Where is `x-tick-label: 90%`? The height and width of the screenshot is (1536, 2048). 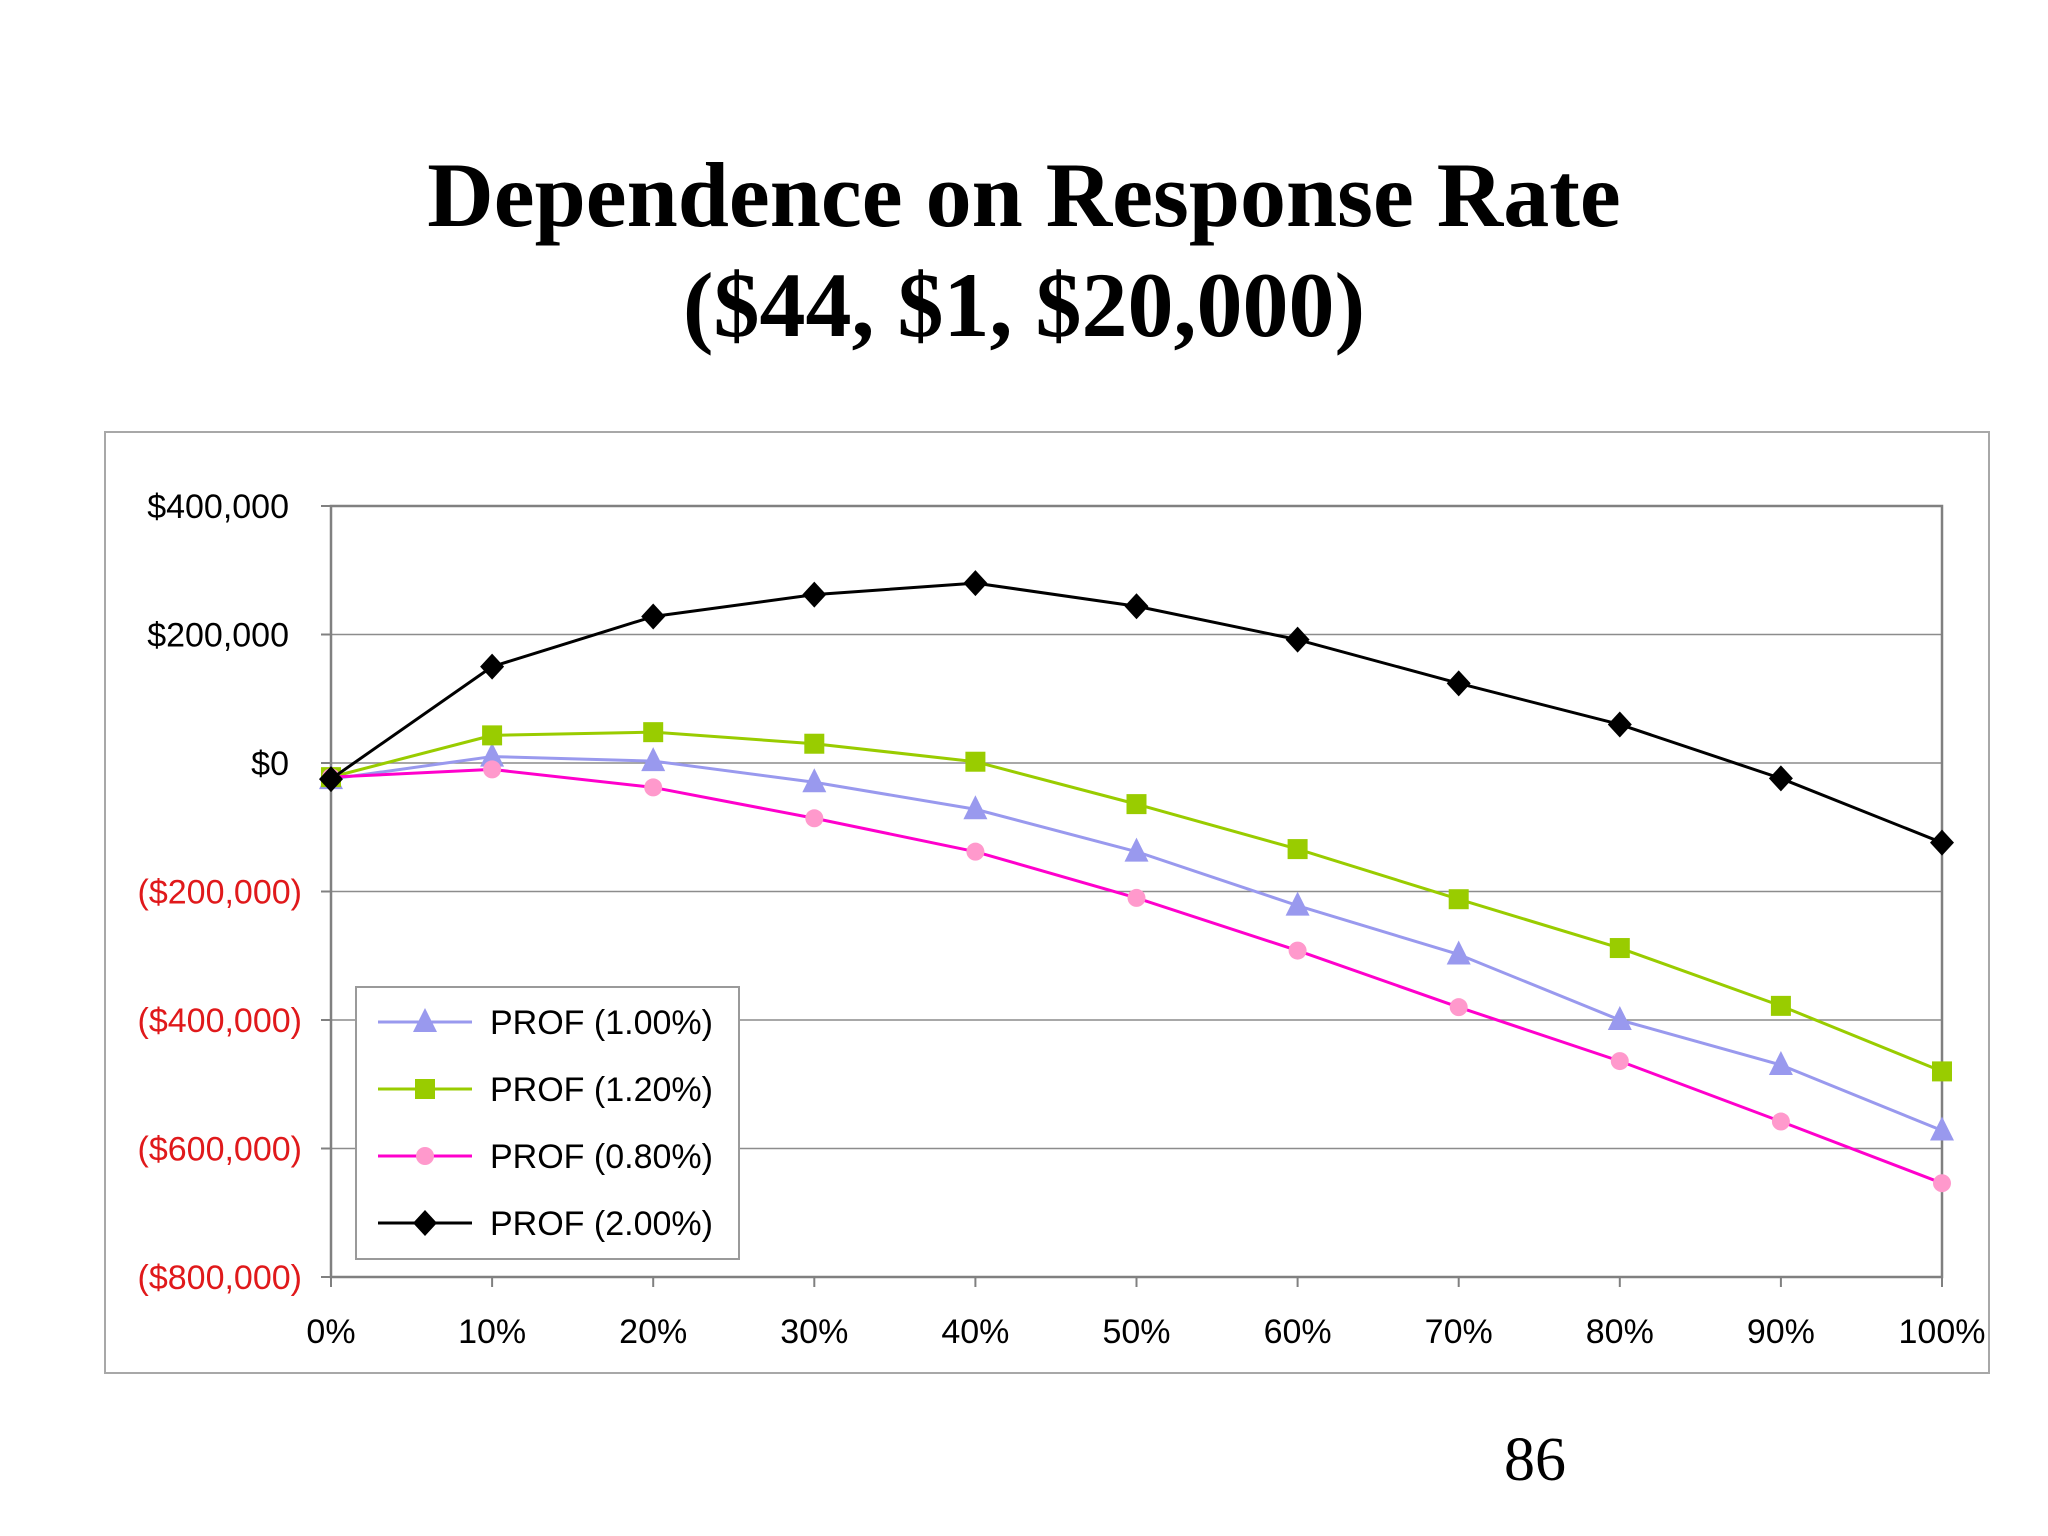
x-tick-label: 90% is located at coordinates (1781, 1332).